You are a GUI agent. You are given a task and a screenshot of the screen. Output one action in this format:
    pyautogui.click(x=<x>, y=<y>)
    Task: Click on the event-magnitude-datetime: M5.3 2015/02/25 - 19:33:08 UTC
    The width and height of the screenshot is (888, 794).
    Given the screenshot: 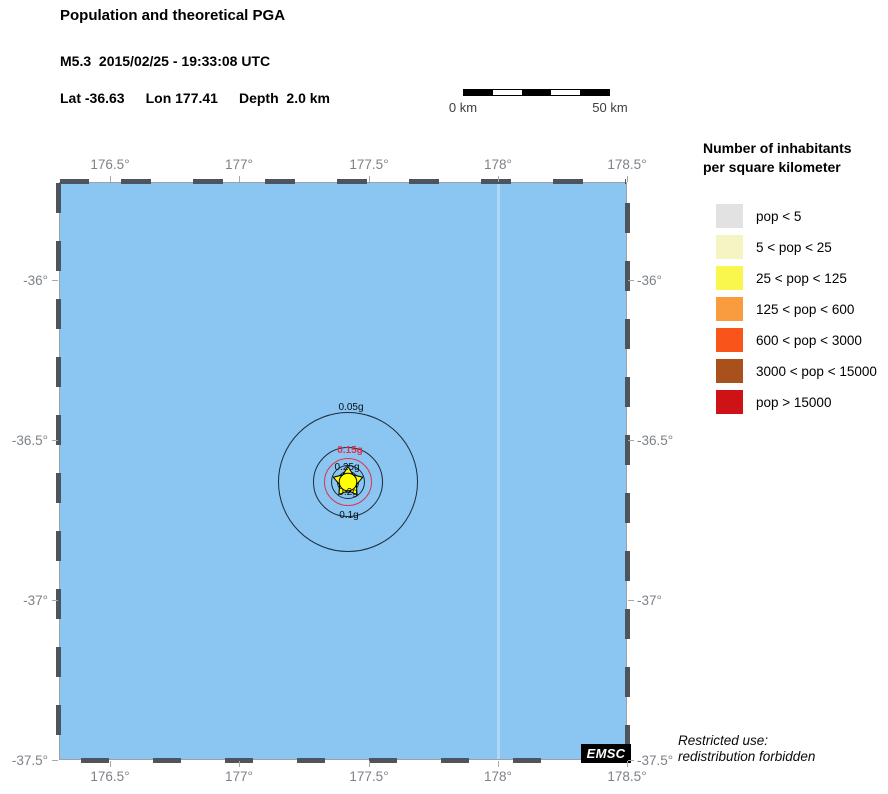 What is the action you would take?
    pyautogui.click(x=165, y=61)
    